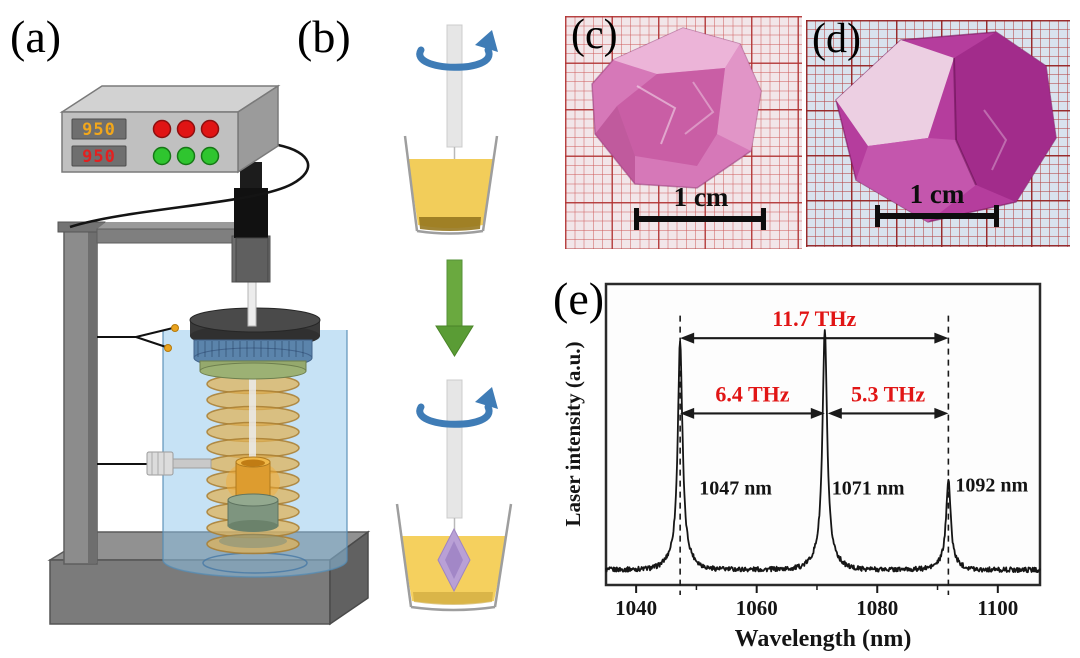 Image resolution: width=1080 pixels, height=658 pixels. I want to click on x-tick-label: 1040, so click(636, 608).